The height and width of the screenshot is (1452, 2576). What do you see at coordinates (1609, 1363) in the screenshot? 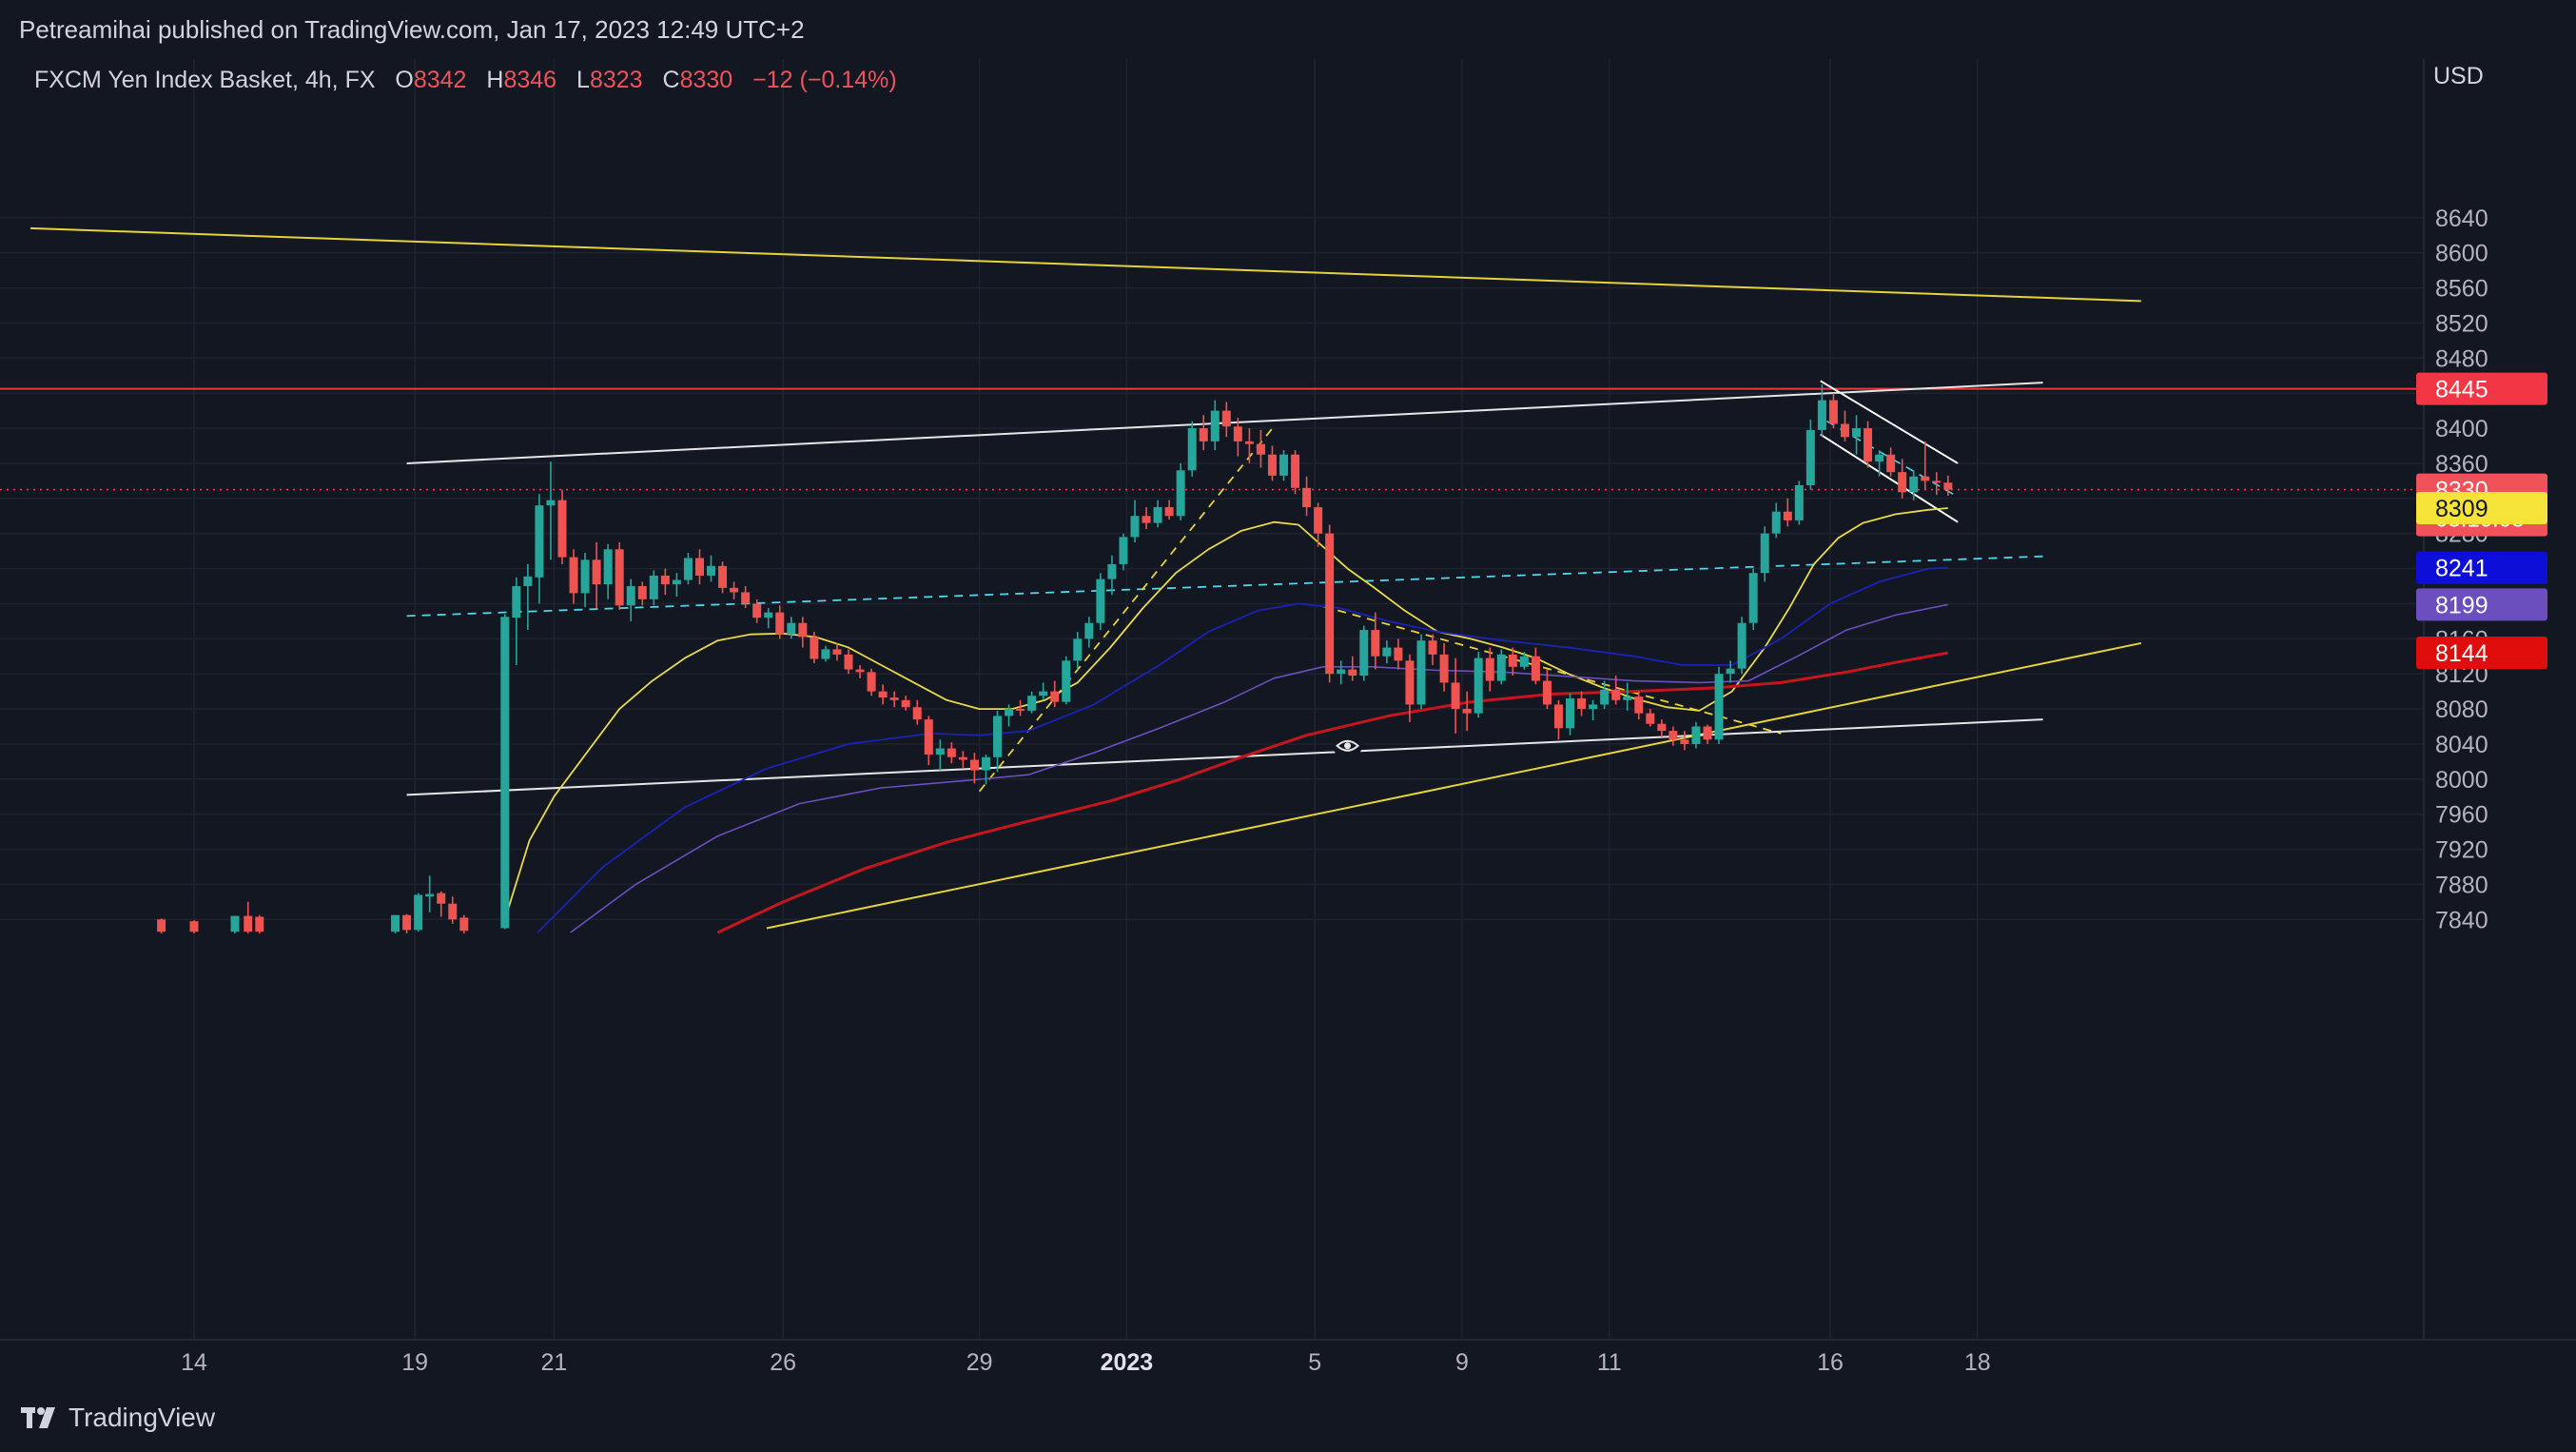
I see `time-tick-label: 11` at bounding box center [1609, 1363].